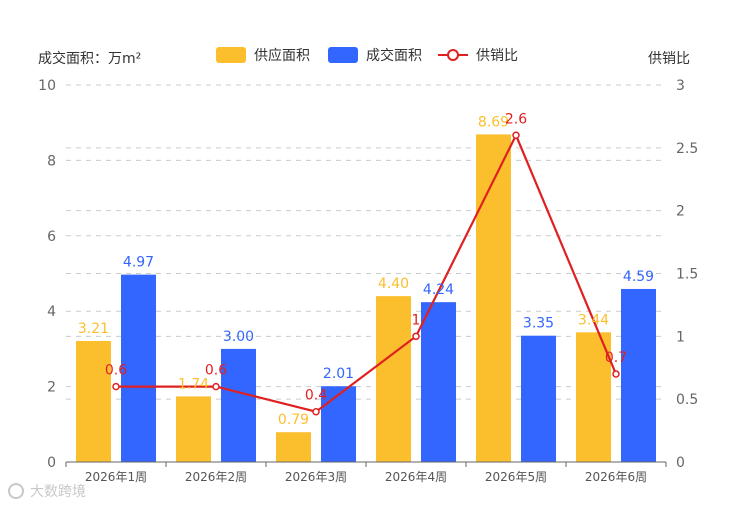 The height and width of the screenshot is (506, 730). Describe the element at coordinates (93, 329) in the screenshot. I see `bar-value-label: 3.21` at that location.